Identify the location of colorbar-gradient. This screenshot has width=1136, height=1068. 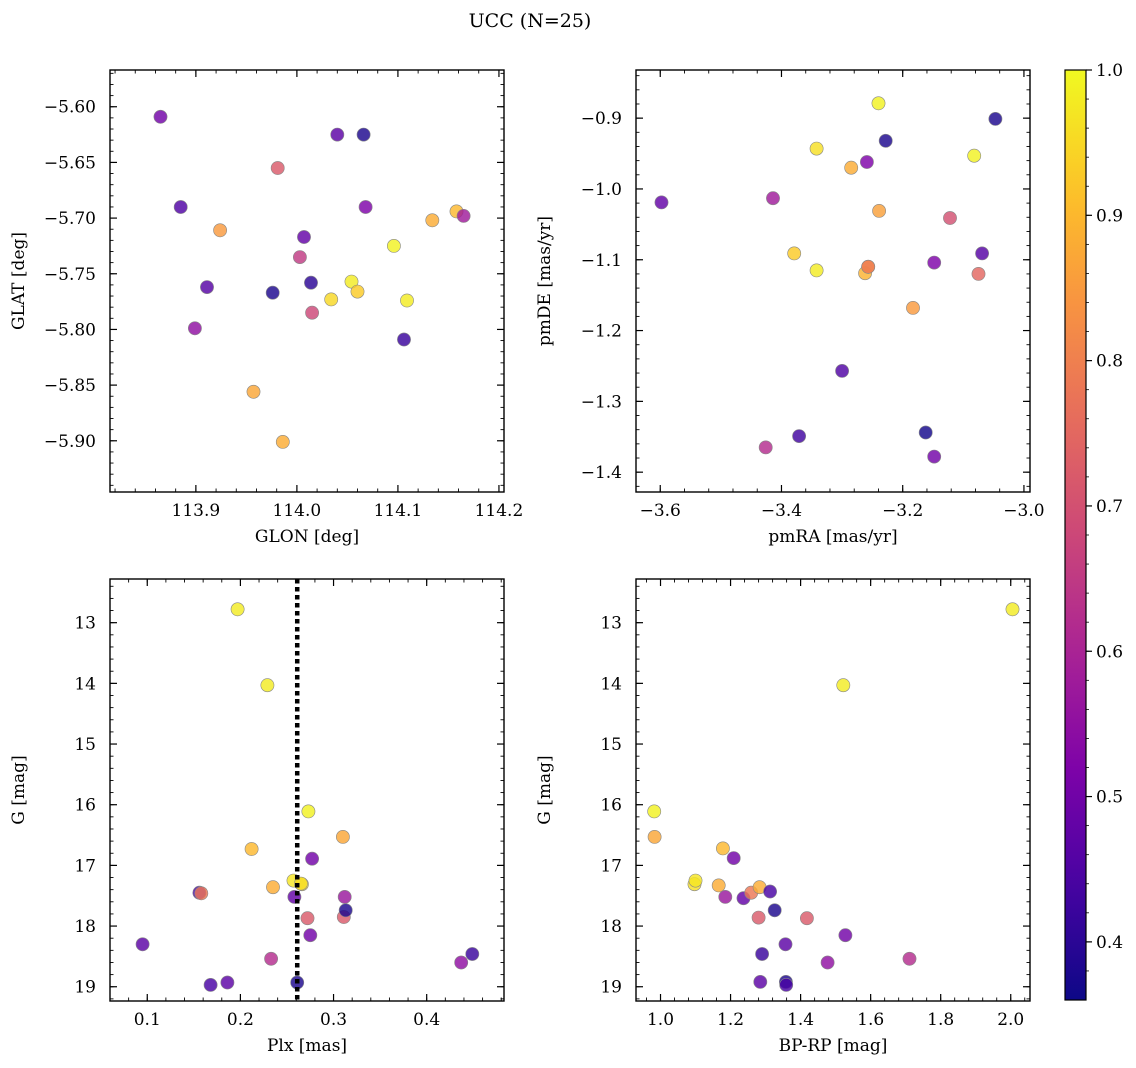
(1075, 535).